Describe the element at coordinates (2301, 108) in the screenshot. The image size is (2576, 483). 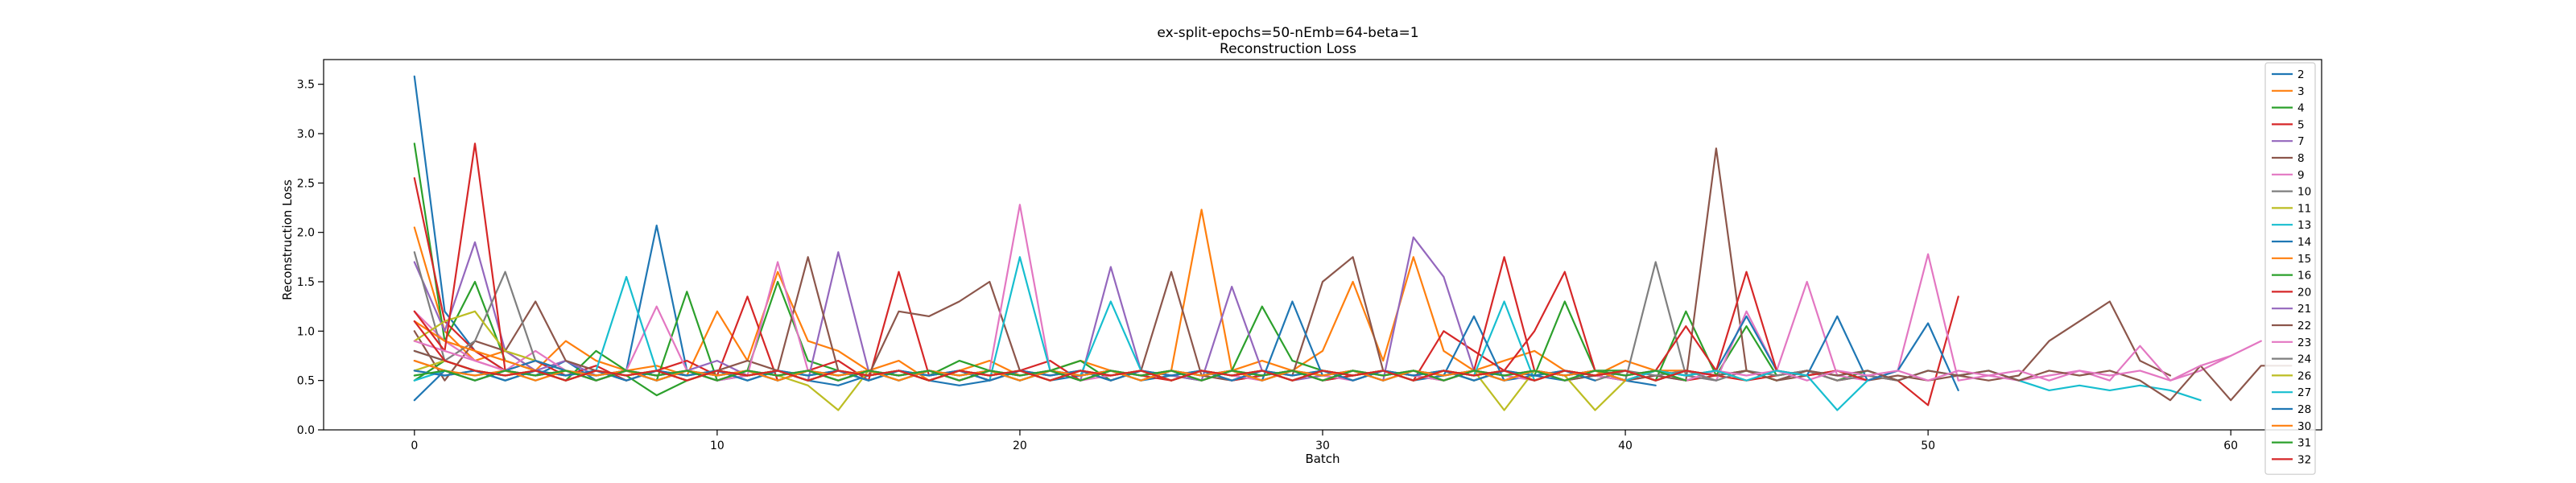
I see `legend-label-4: 4` at that location.